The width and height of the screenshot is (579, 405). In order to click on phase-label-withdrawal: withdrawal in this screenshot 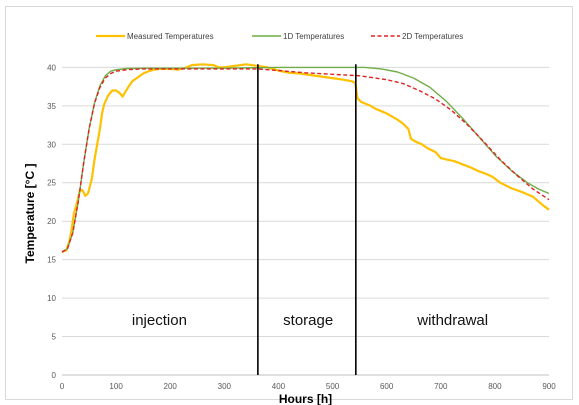, I will do `click(452, 320)`.